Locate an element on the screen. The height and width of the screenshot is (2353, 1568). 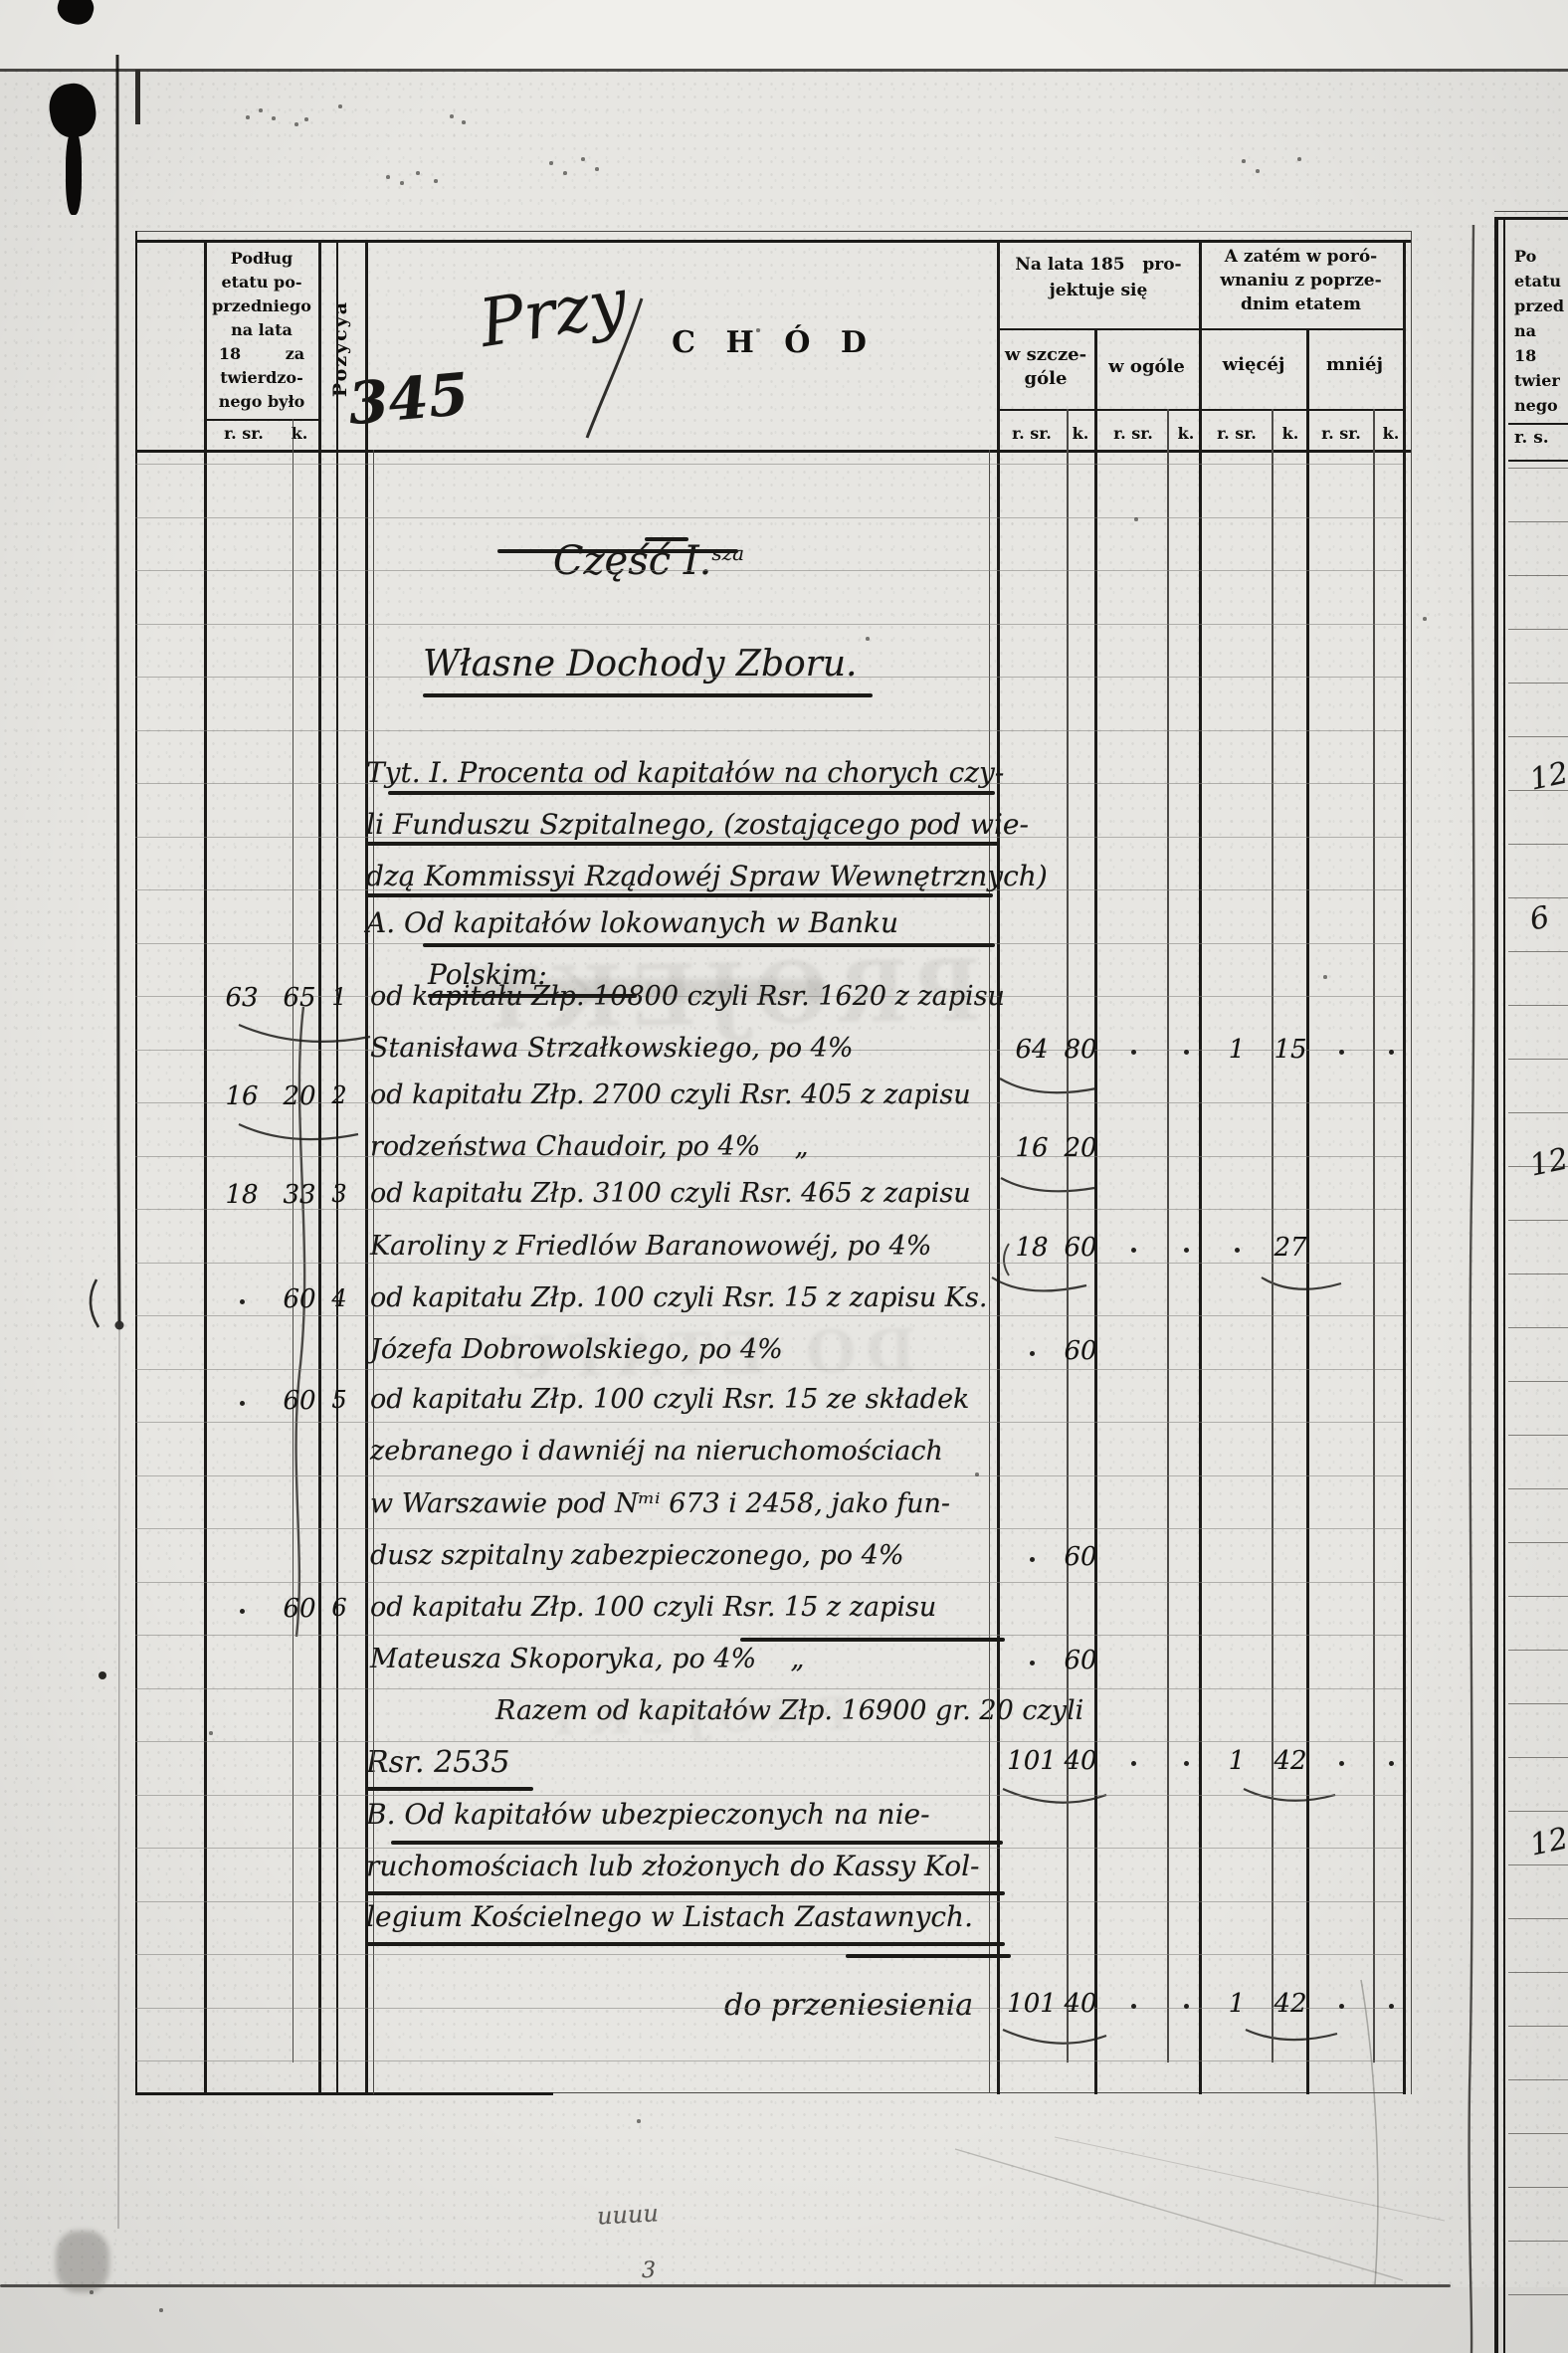
entry-description-line: dusz szpitalny zabezpieczonego, po 4% is located at coordinates (637, 1555).